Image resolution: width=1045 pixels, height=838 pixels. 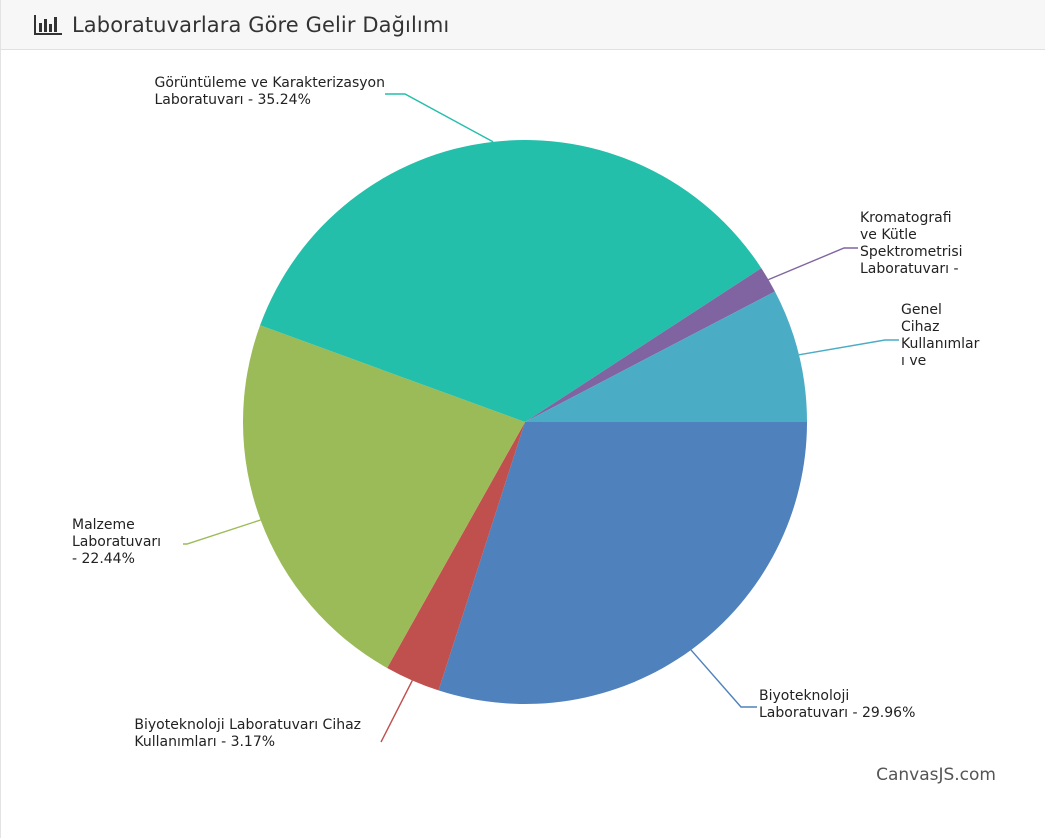 What do you see at coordinates (940, 335) in the screenshot?
I see `slice-label: Genel Cihaz Kullanımlar ı ve` at bounding box center [940, 335].